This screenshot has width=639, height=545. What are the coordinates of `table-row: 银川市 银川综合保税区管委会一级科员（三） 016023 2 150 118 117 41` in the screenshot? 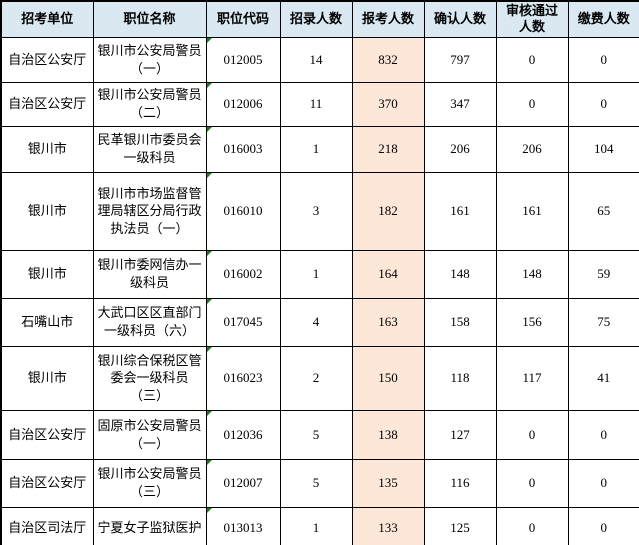 It's located at (319, 378).